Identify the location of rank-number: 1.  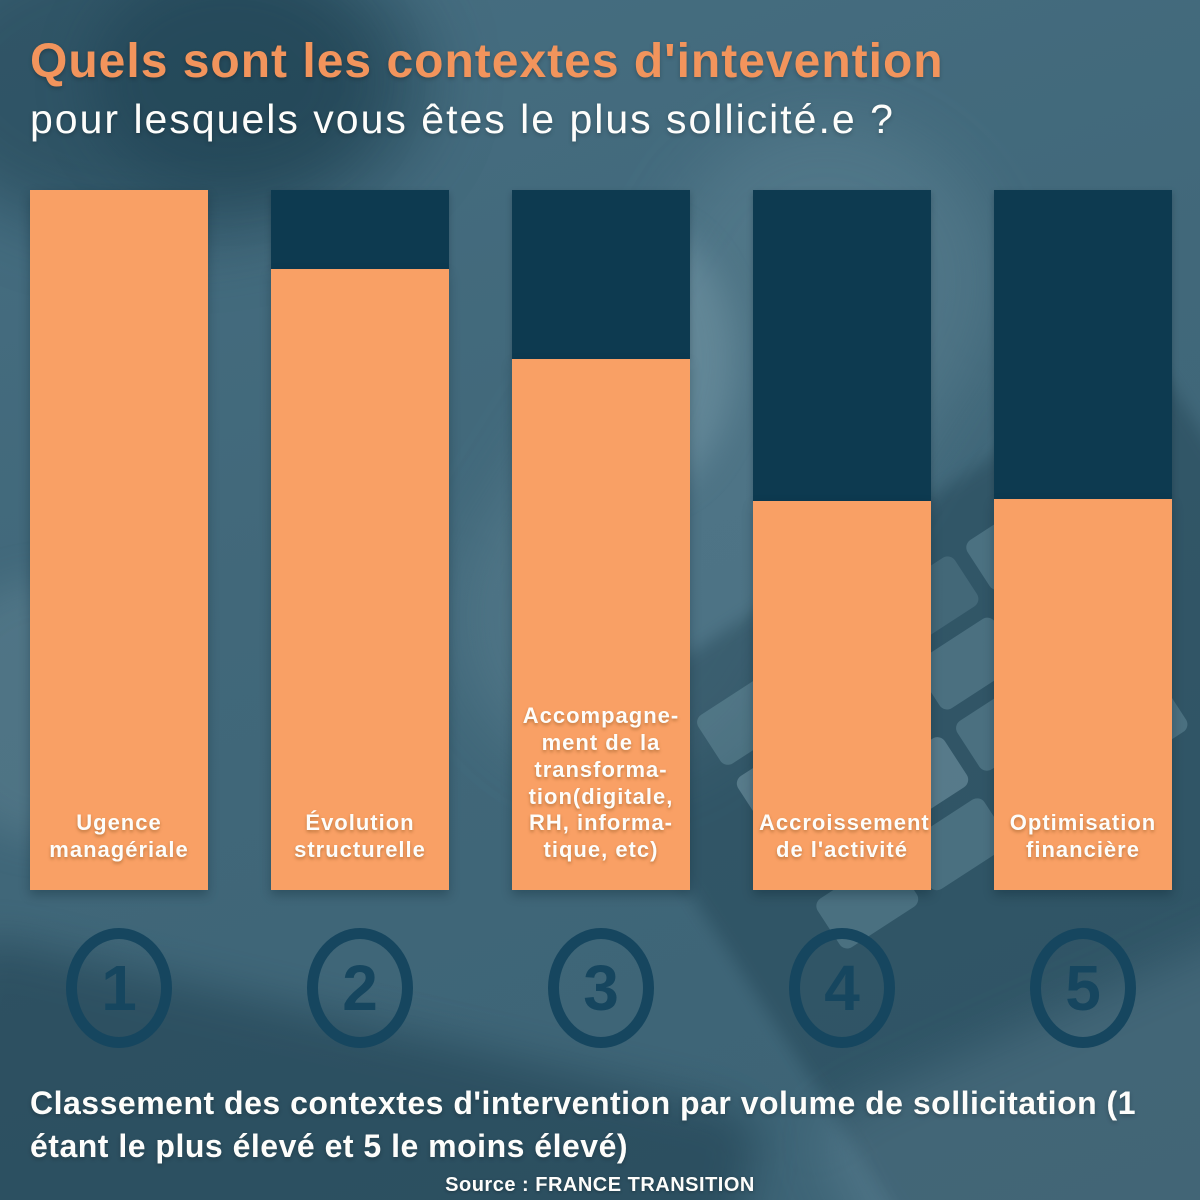
(119, 988).